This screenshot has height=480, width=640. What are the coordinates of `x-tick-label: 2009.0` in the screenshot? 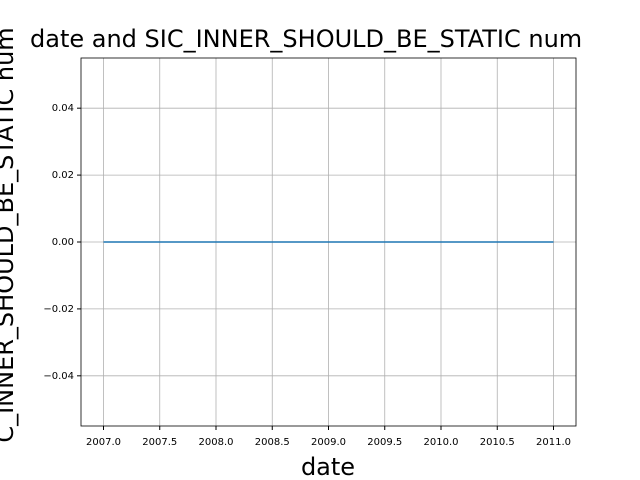 It's located at (328, 442).